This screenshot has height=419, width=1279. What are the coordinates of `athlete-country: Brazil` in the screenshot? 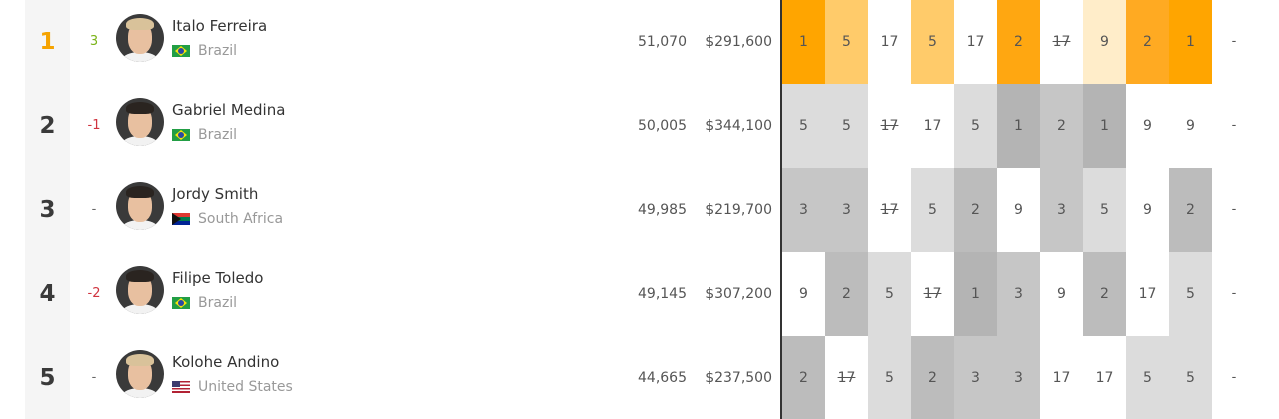 It's located at (204, 51).